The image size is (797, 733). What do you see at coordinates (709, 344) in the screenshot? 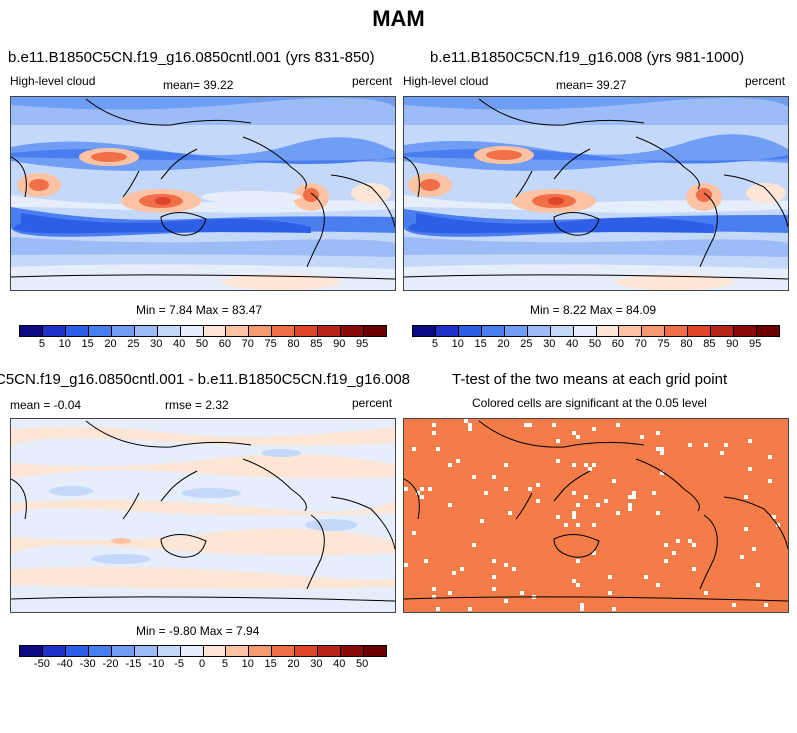
I see `colorbar-tick-label: 85` at bounding box center [709, 344].